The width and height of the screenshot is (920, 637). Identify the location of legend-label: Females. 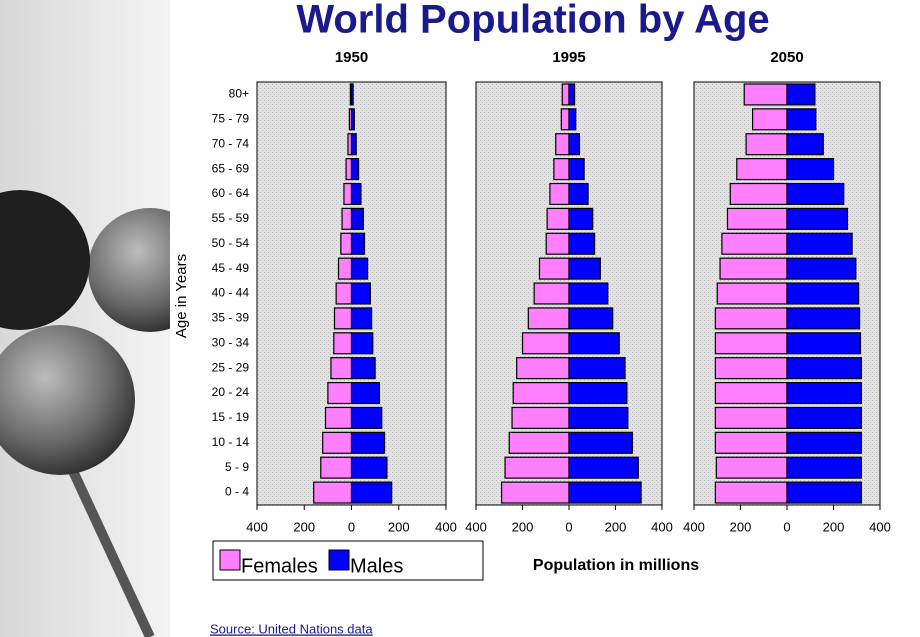
(279, 566).